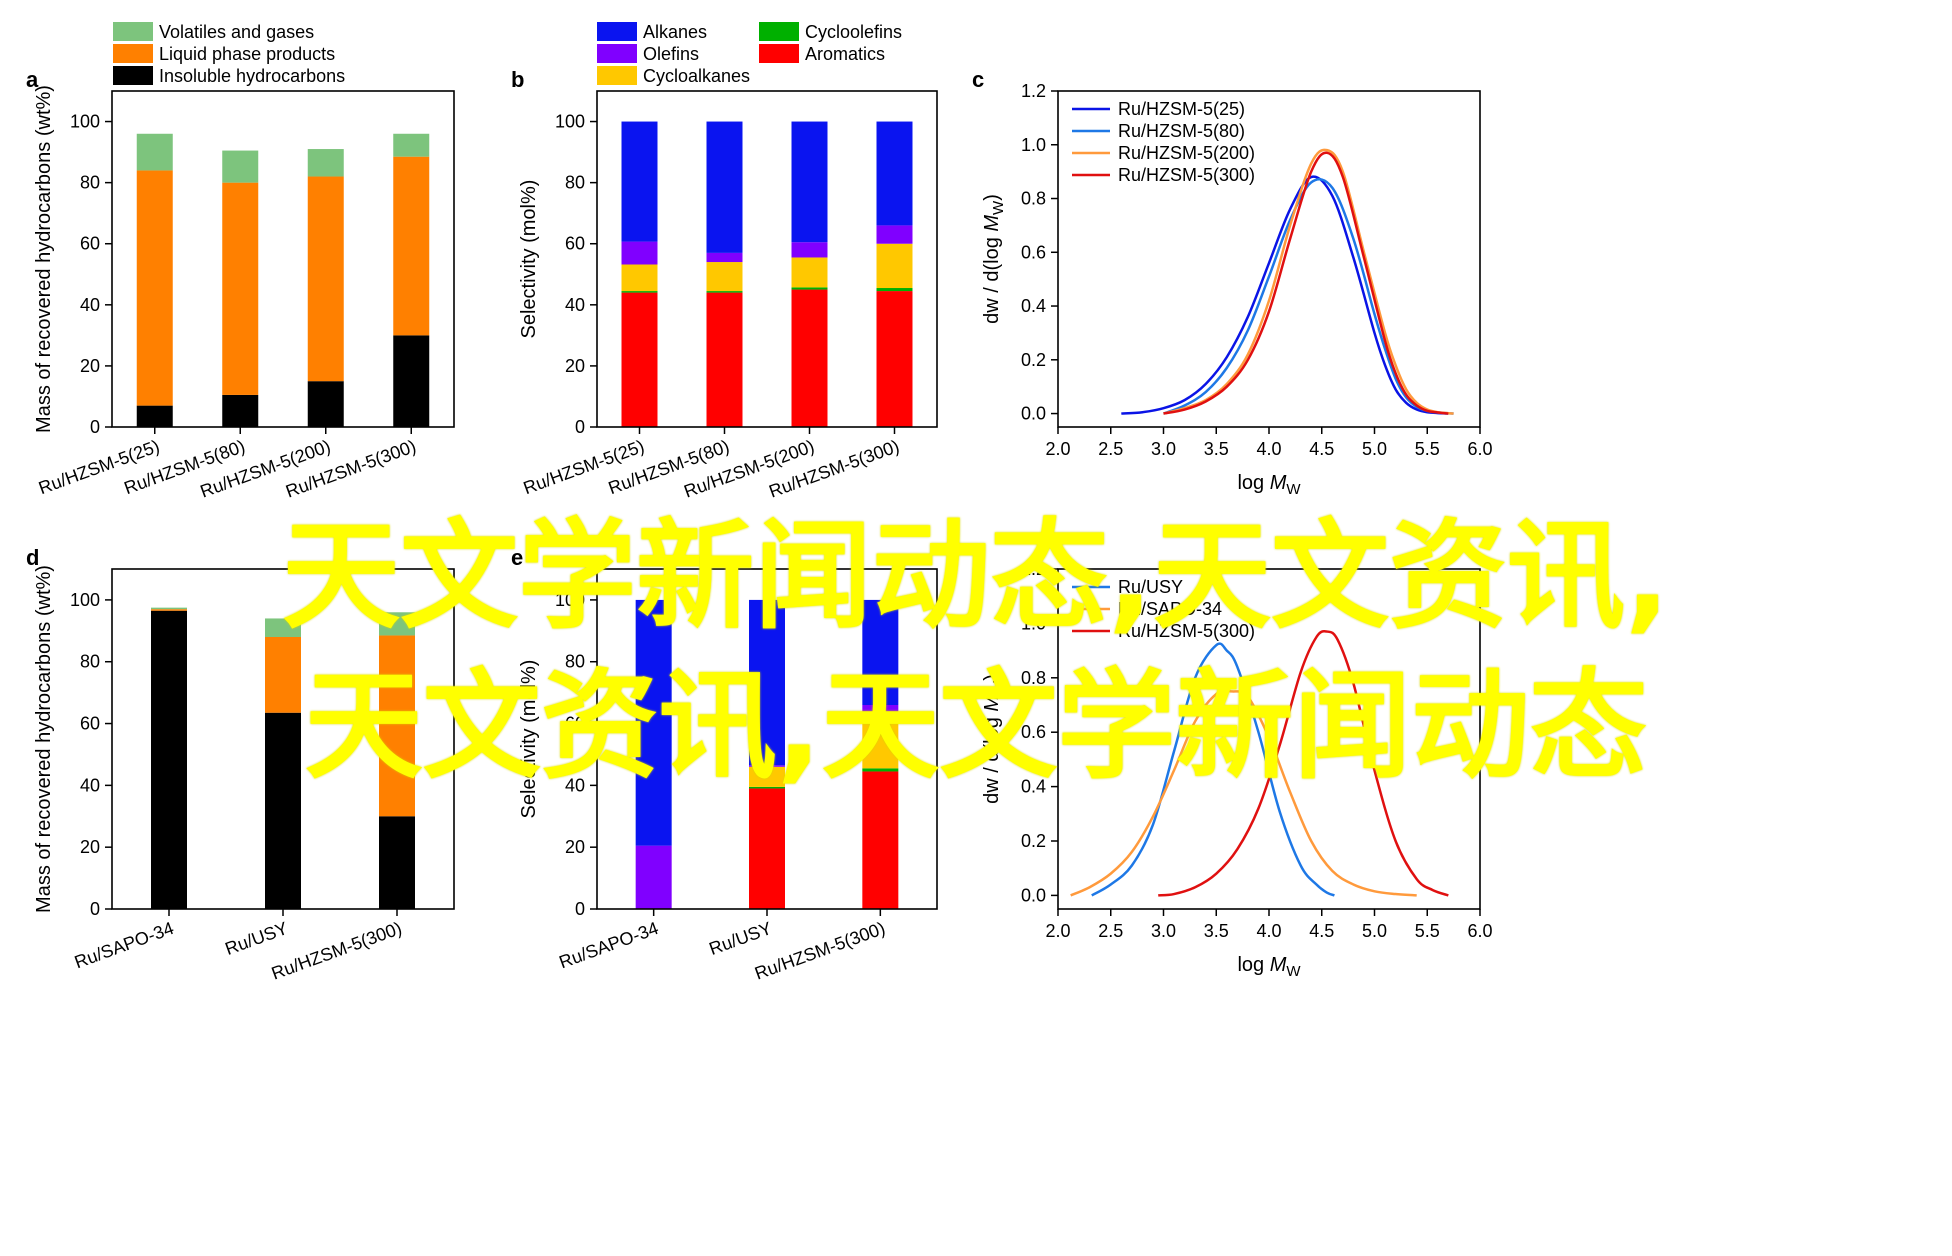 The width and height of the screenshot is (1952, 1256). I want to click on legend-label: Liquid phase products, so click(247, 54).